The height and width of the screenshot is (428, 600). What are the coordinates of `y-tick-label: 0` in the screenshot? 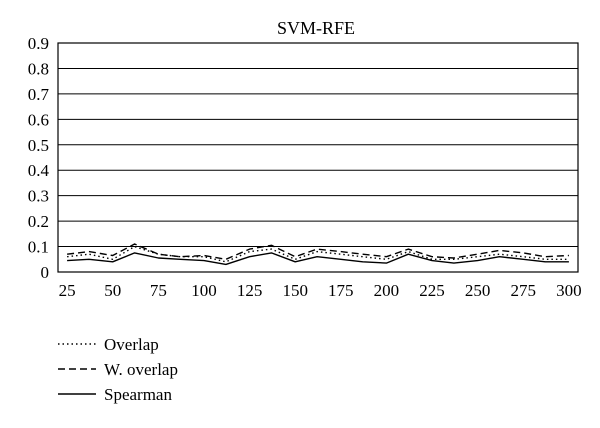 It's located at (45, 272).